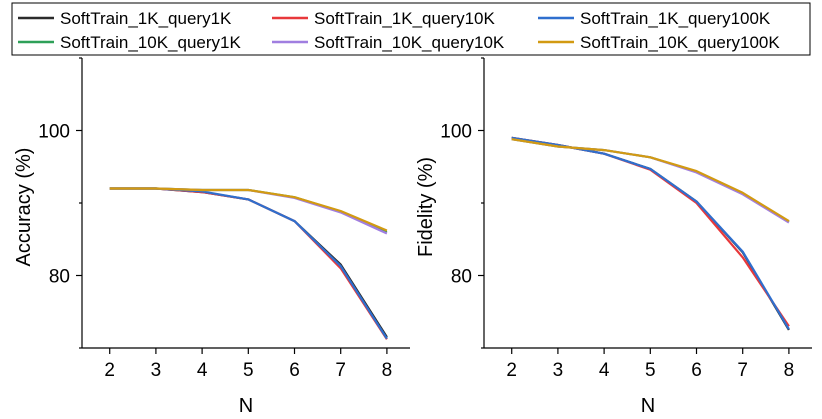 This screenshot has width=822, height=419. Describe the element at coordinates (146, 18) in the screenshot. I see `legend-label: SoftTrain_1K_query1K` at that location.